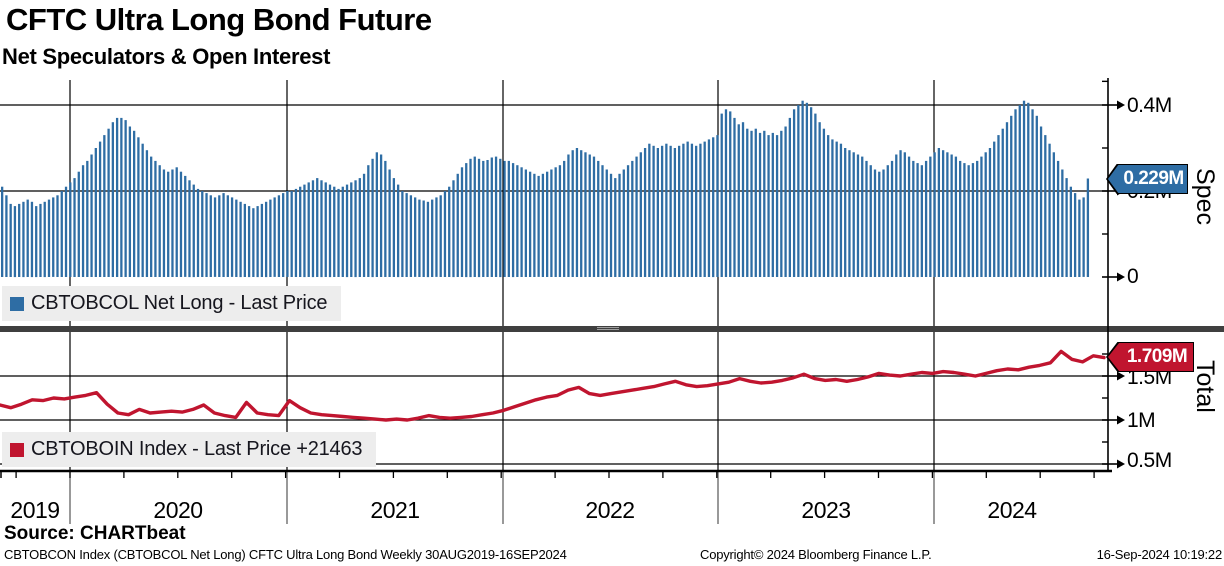 This screenshot has height=566, width=1224. Describe the element at coordinates (826, 510) in the screenshot. I see `xtick-2023: 2023` at that location.